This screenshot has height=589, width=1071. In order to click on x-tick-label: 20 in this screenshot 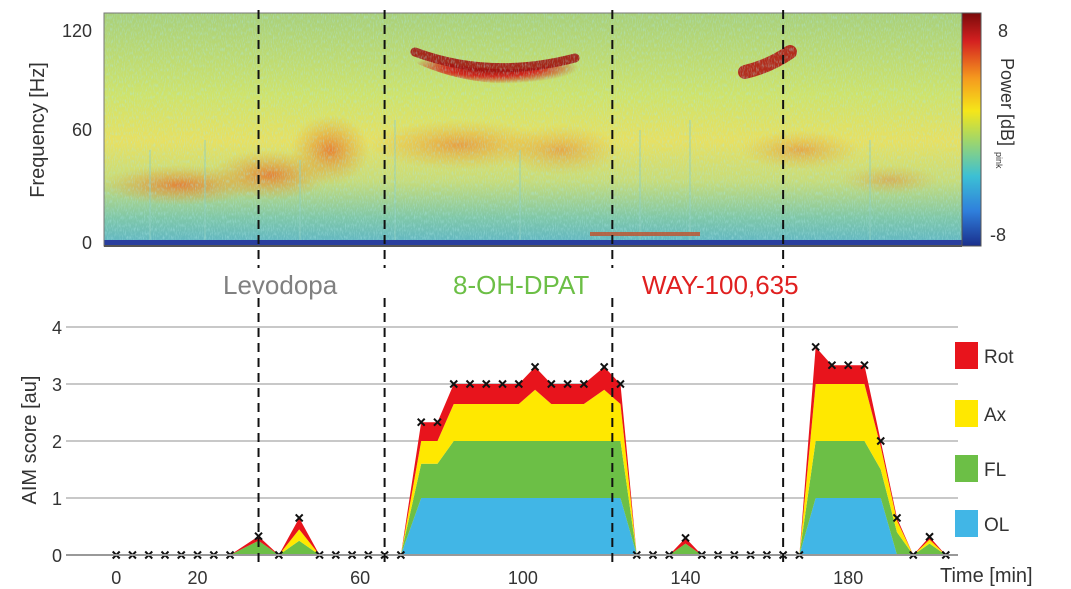, I will do `click(198, 578)`.